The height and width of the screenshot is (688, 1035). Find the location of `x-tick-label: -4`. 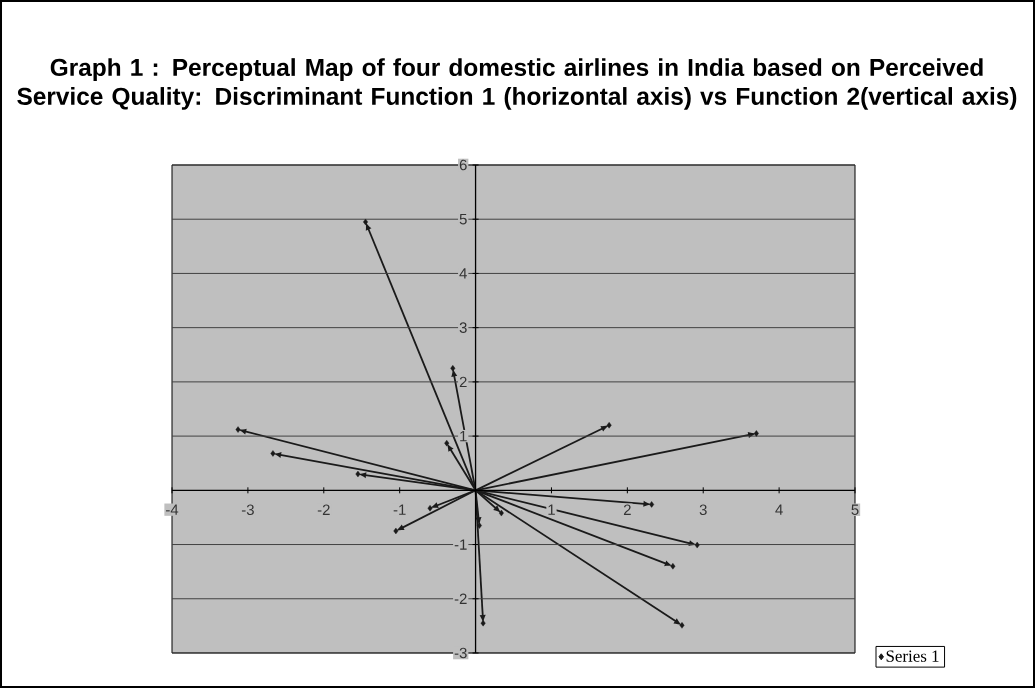

x-tick-label: -4 is located at coordinates (172, 509).